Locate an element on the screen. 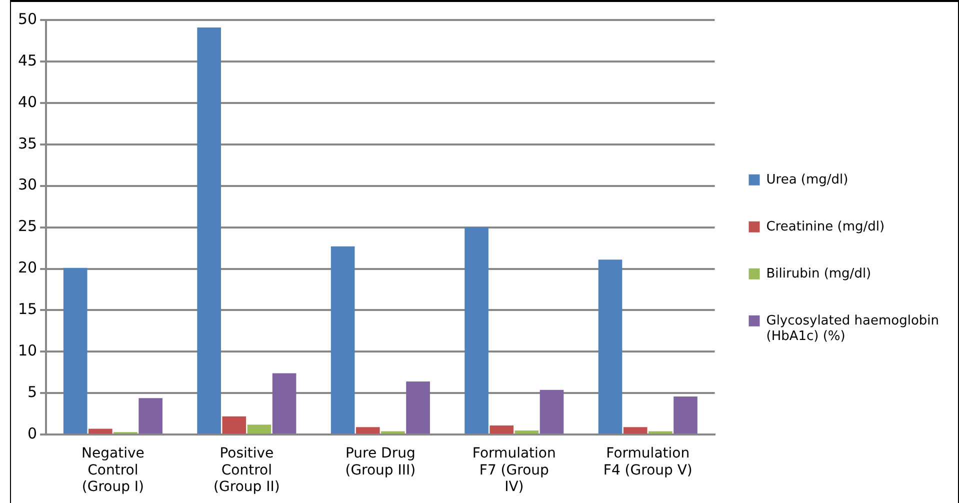 The width and height of the screenshot is (959, 503). legend-label: Creatinine (mg/dl) is located at coordinates (825, 226).